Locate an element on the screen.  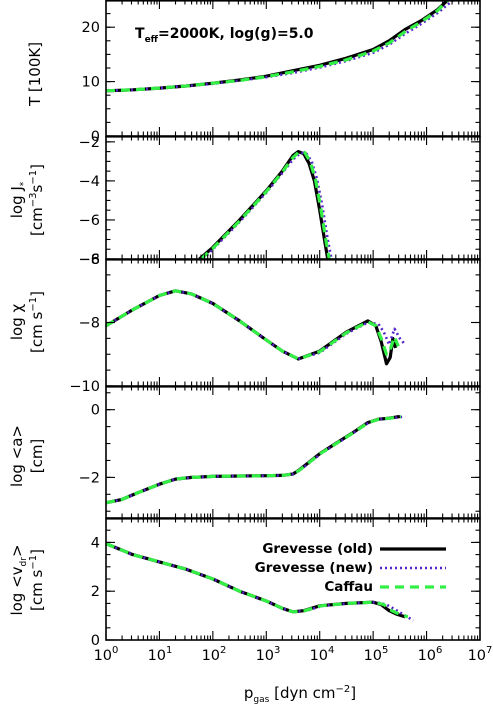
x-tick-label-2: 10² is located at coordinates (214, 654).